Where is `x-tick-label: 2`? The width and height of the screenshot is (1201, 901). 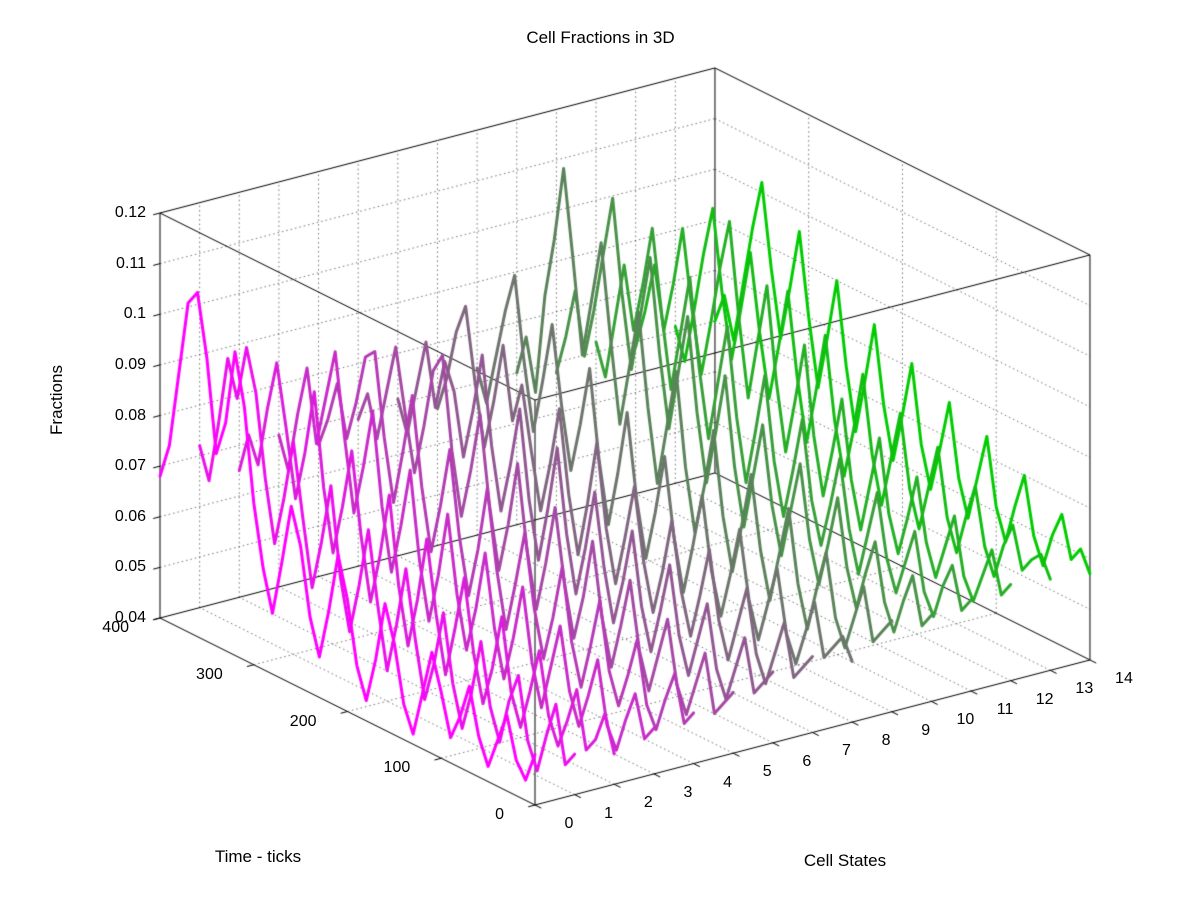
x-tick-label: 2 is located at coordinates (648, 803).